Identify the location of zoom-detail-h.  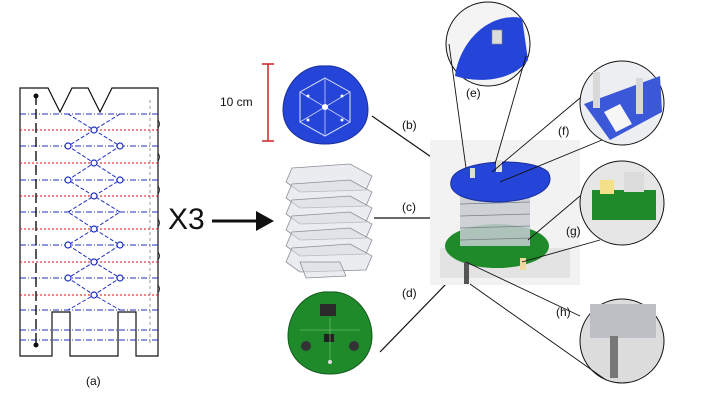
(622, 341).